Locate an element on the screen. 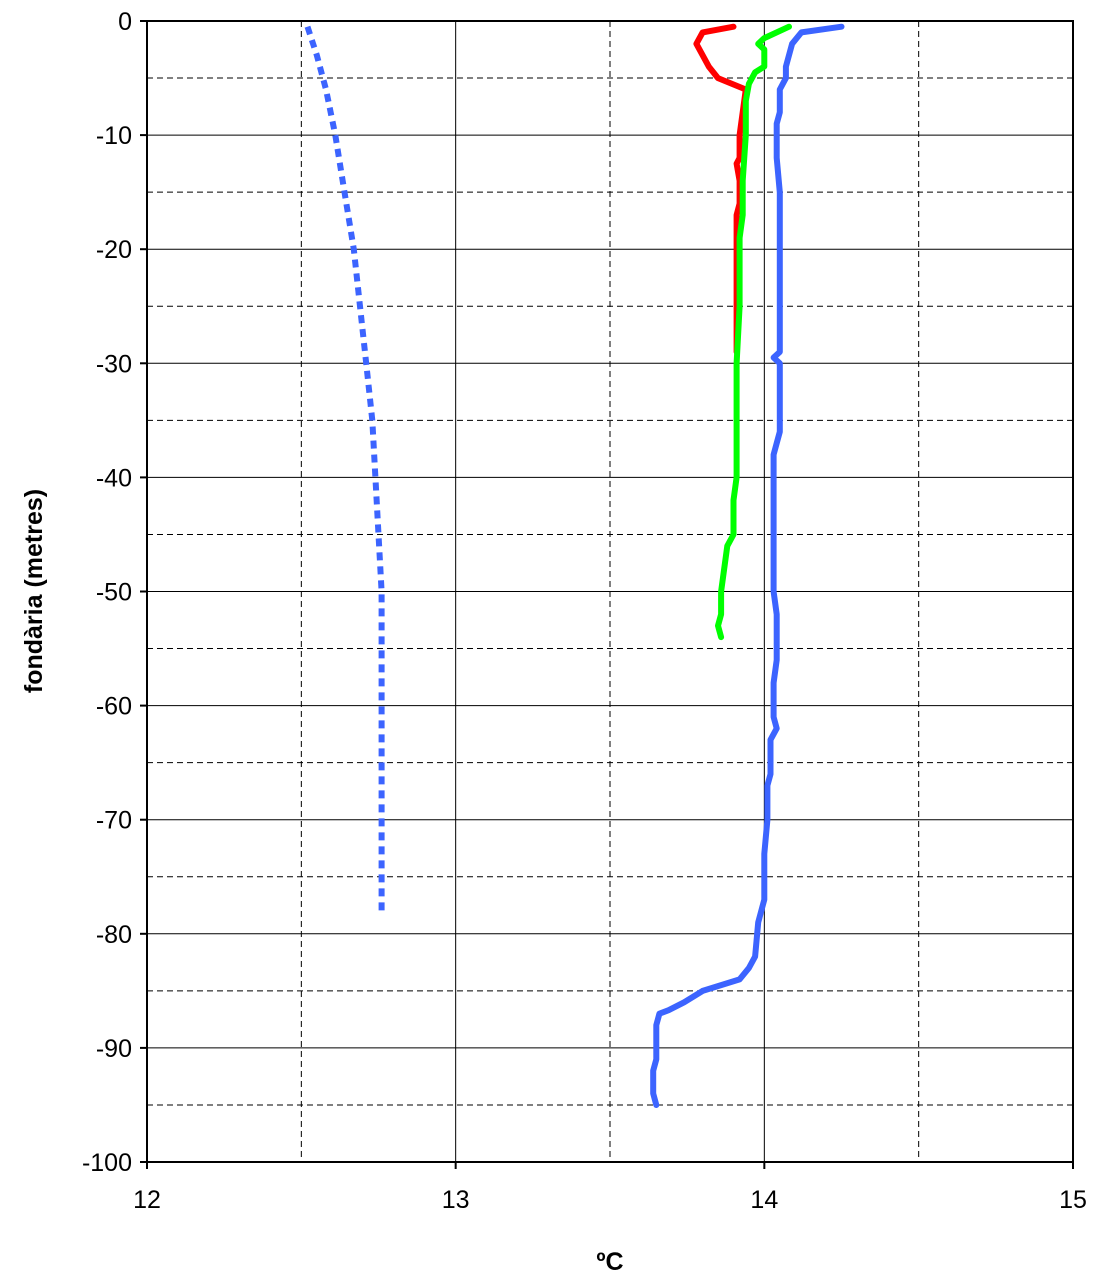 Image resolution: width=1095 pixels, height=1280 pixels. x-tick-label: 12 is located at coordinates (147, 1200).